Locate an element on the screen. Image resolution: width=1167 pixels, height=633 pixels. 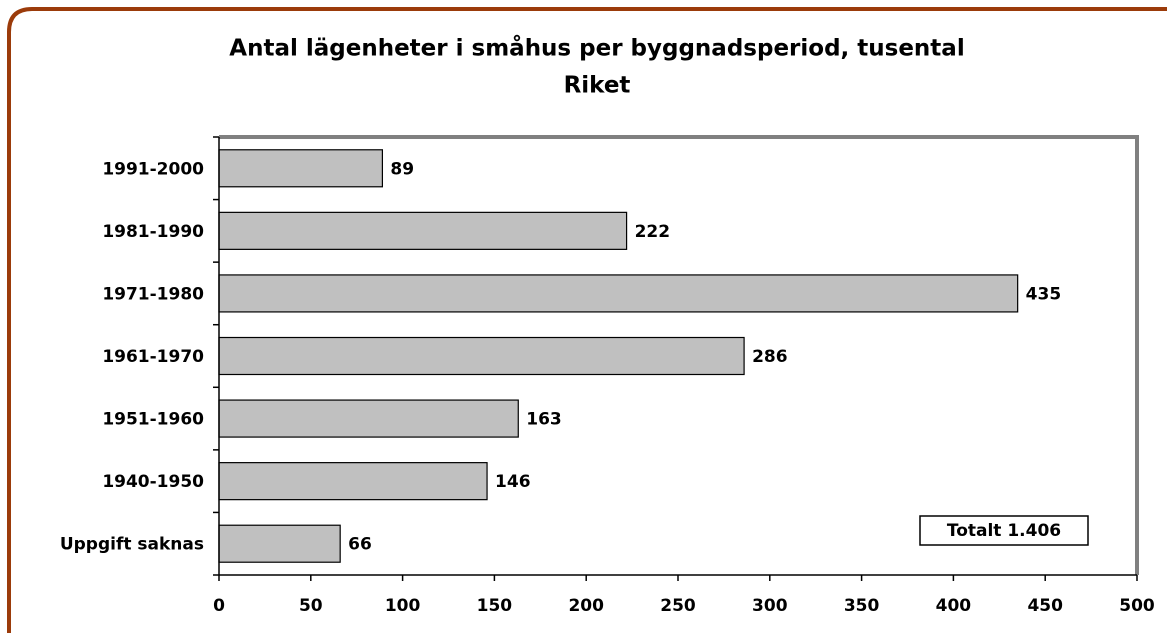
x-tick-label: 400 is located at coordinates (954, 606).